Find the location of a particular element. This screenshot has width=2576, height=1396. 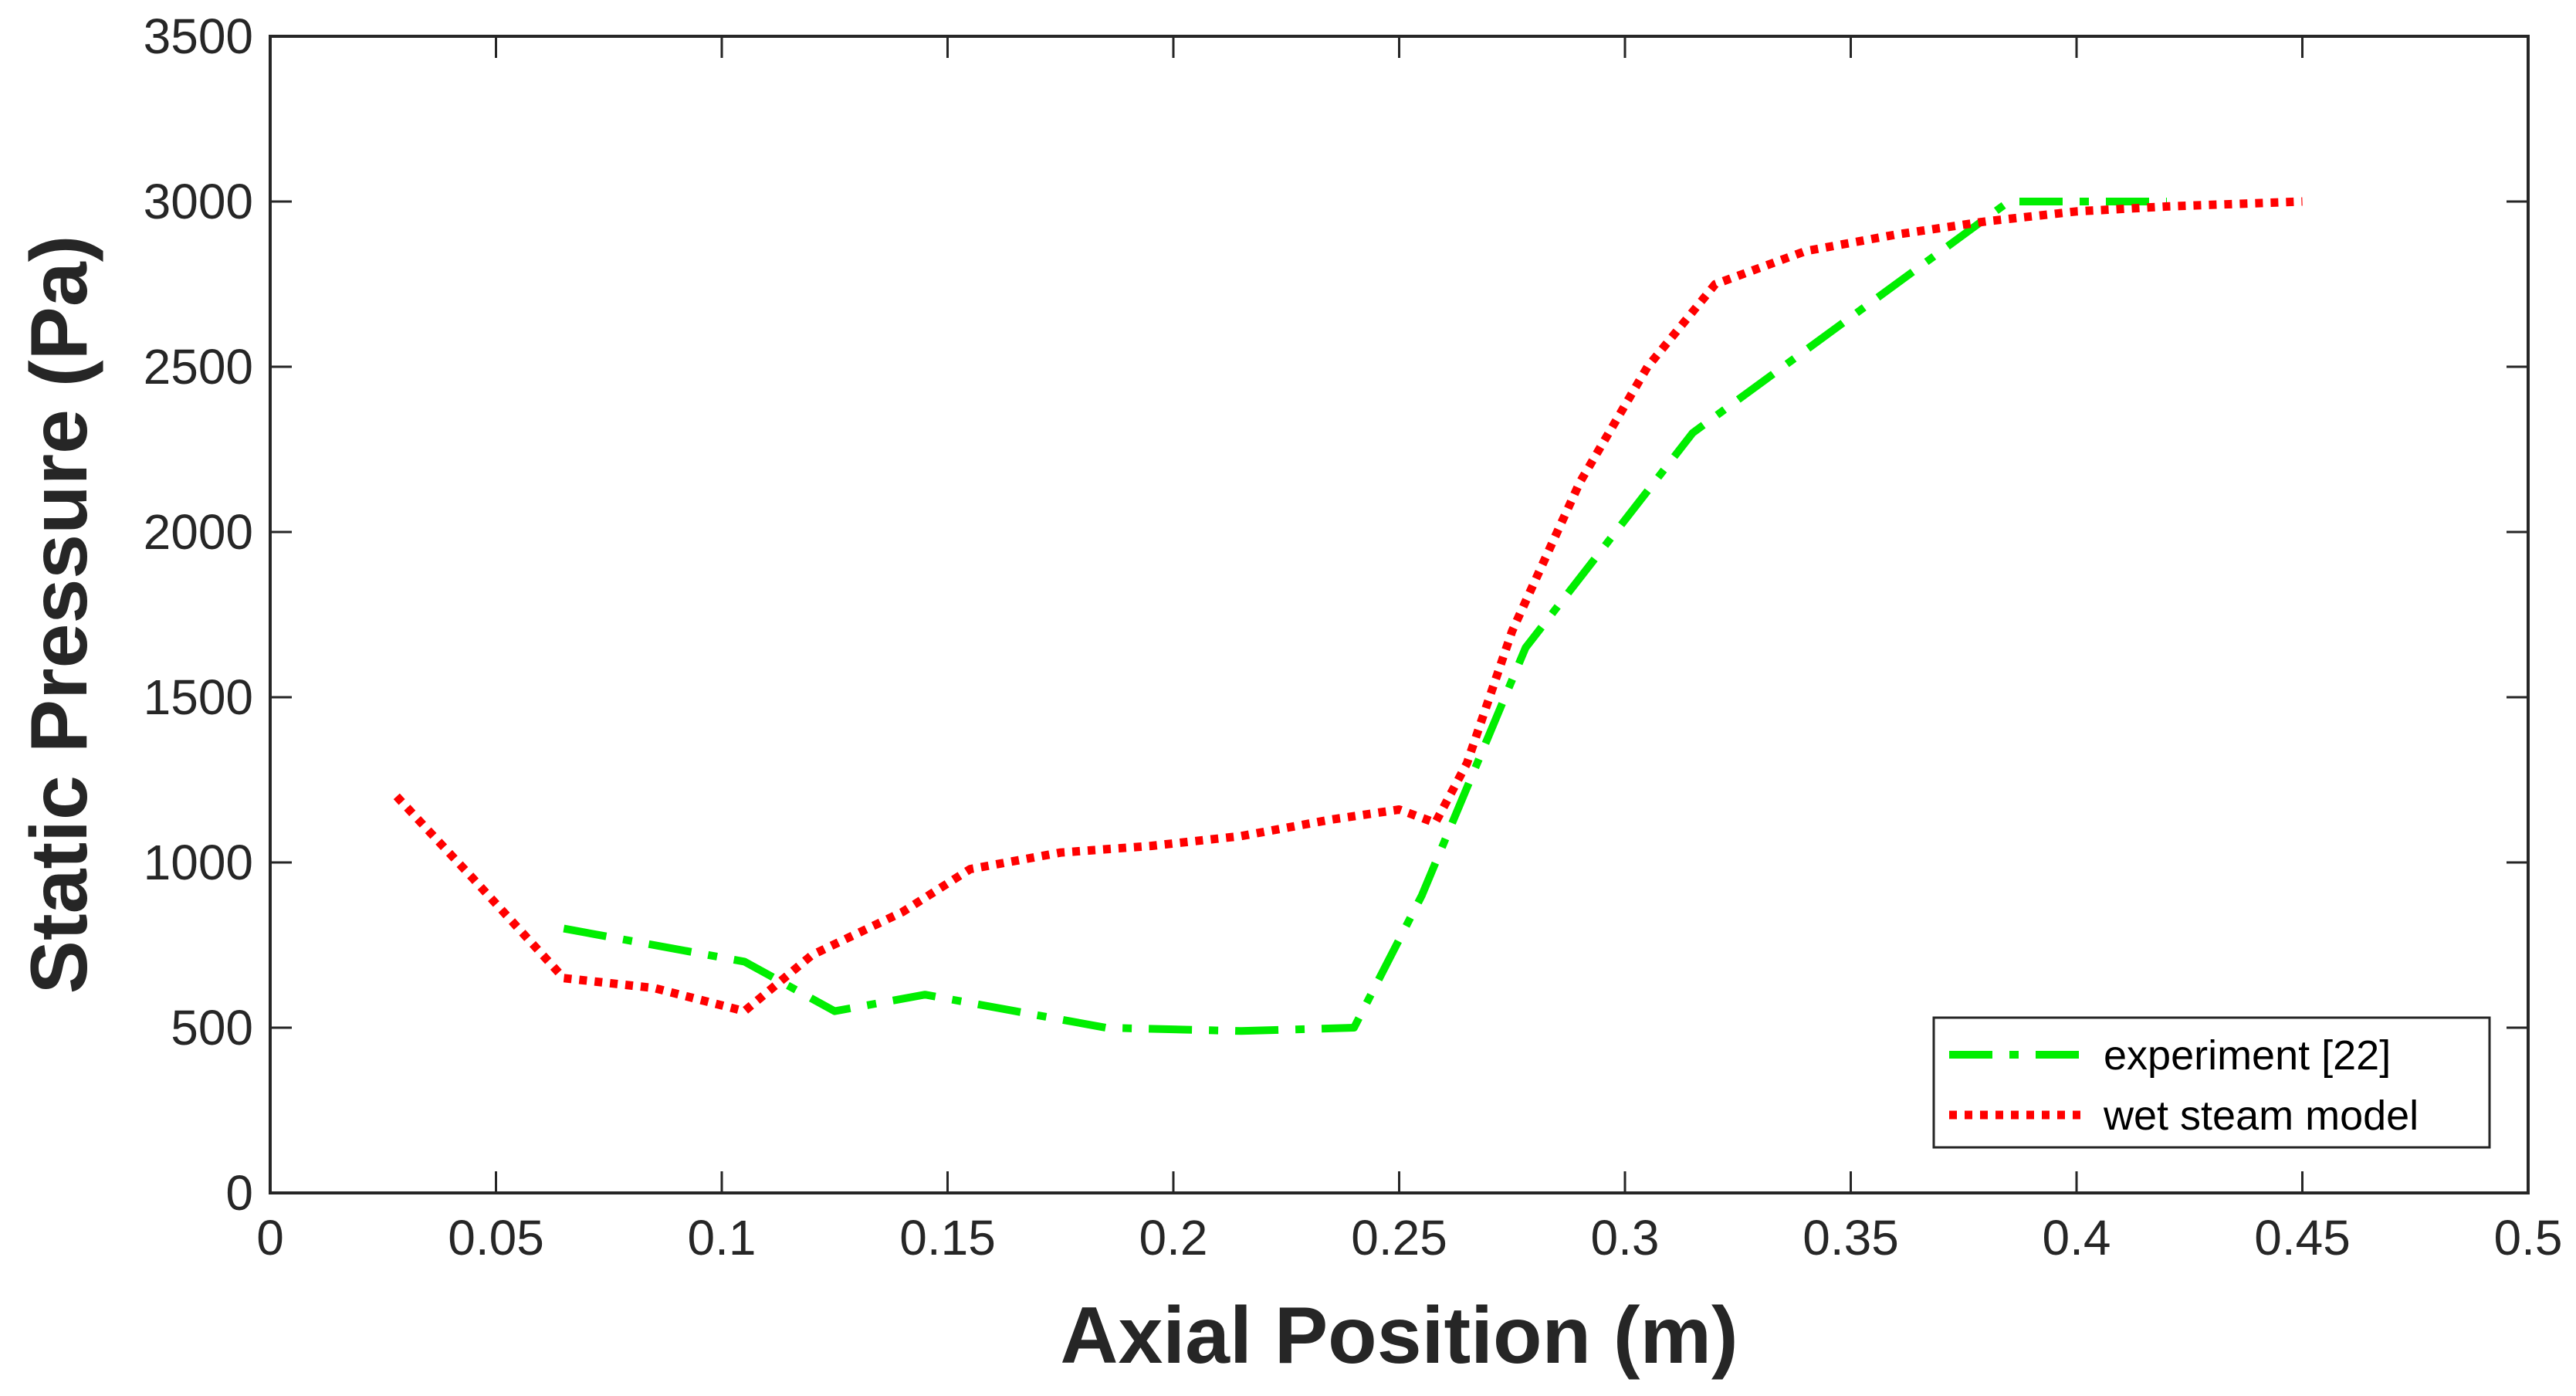

x-tick-label: 0.15 is located at coordinates (948, 1238).